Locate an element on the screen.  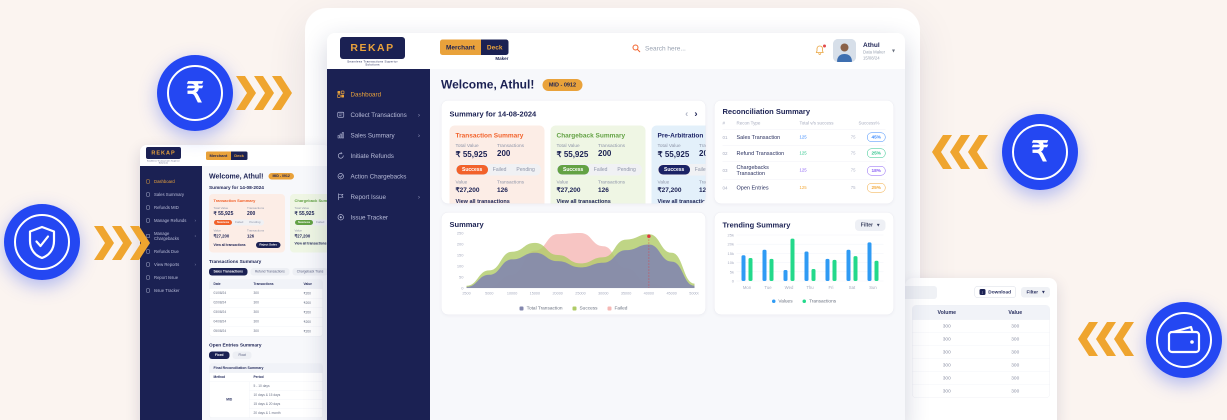
chevron-left-icon: ‹ is located at coordinates (687, 114).